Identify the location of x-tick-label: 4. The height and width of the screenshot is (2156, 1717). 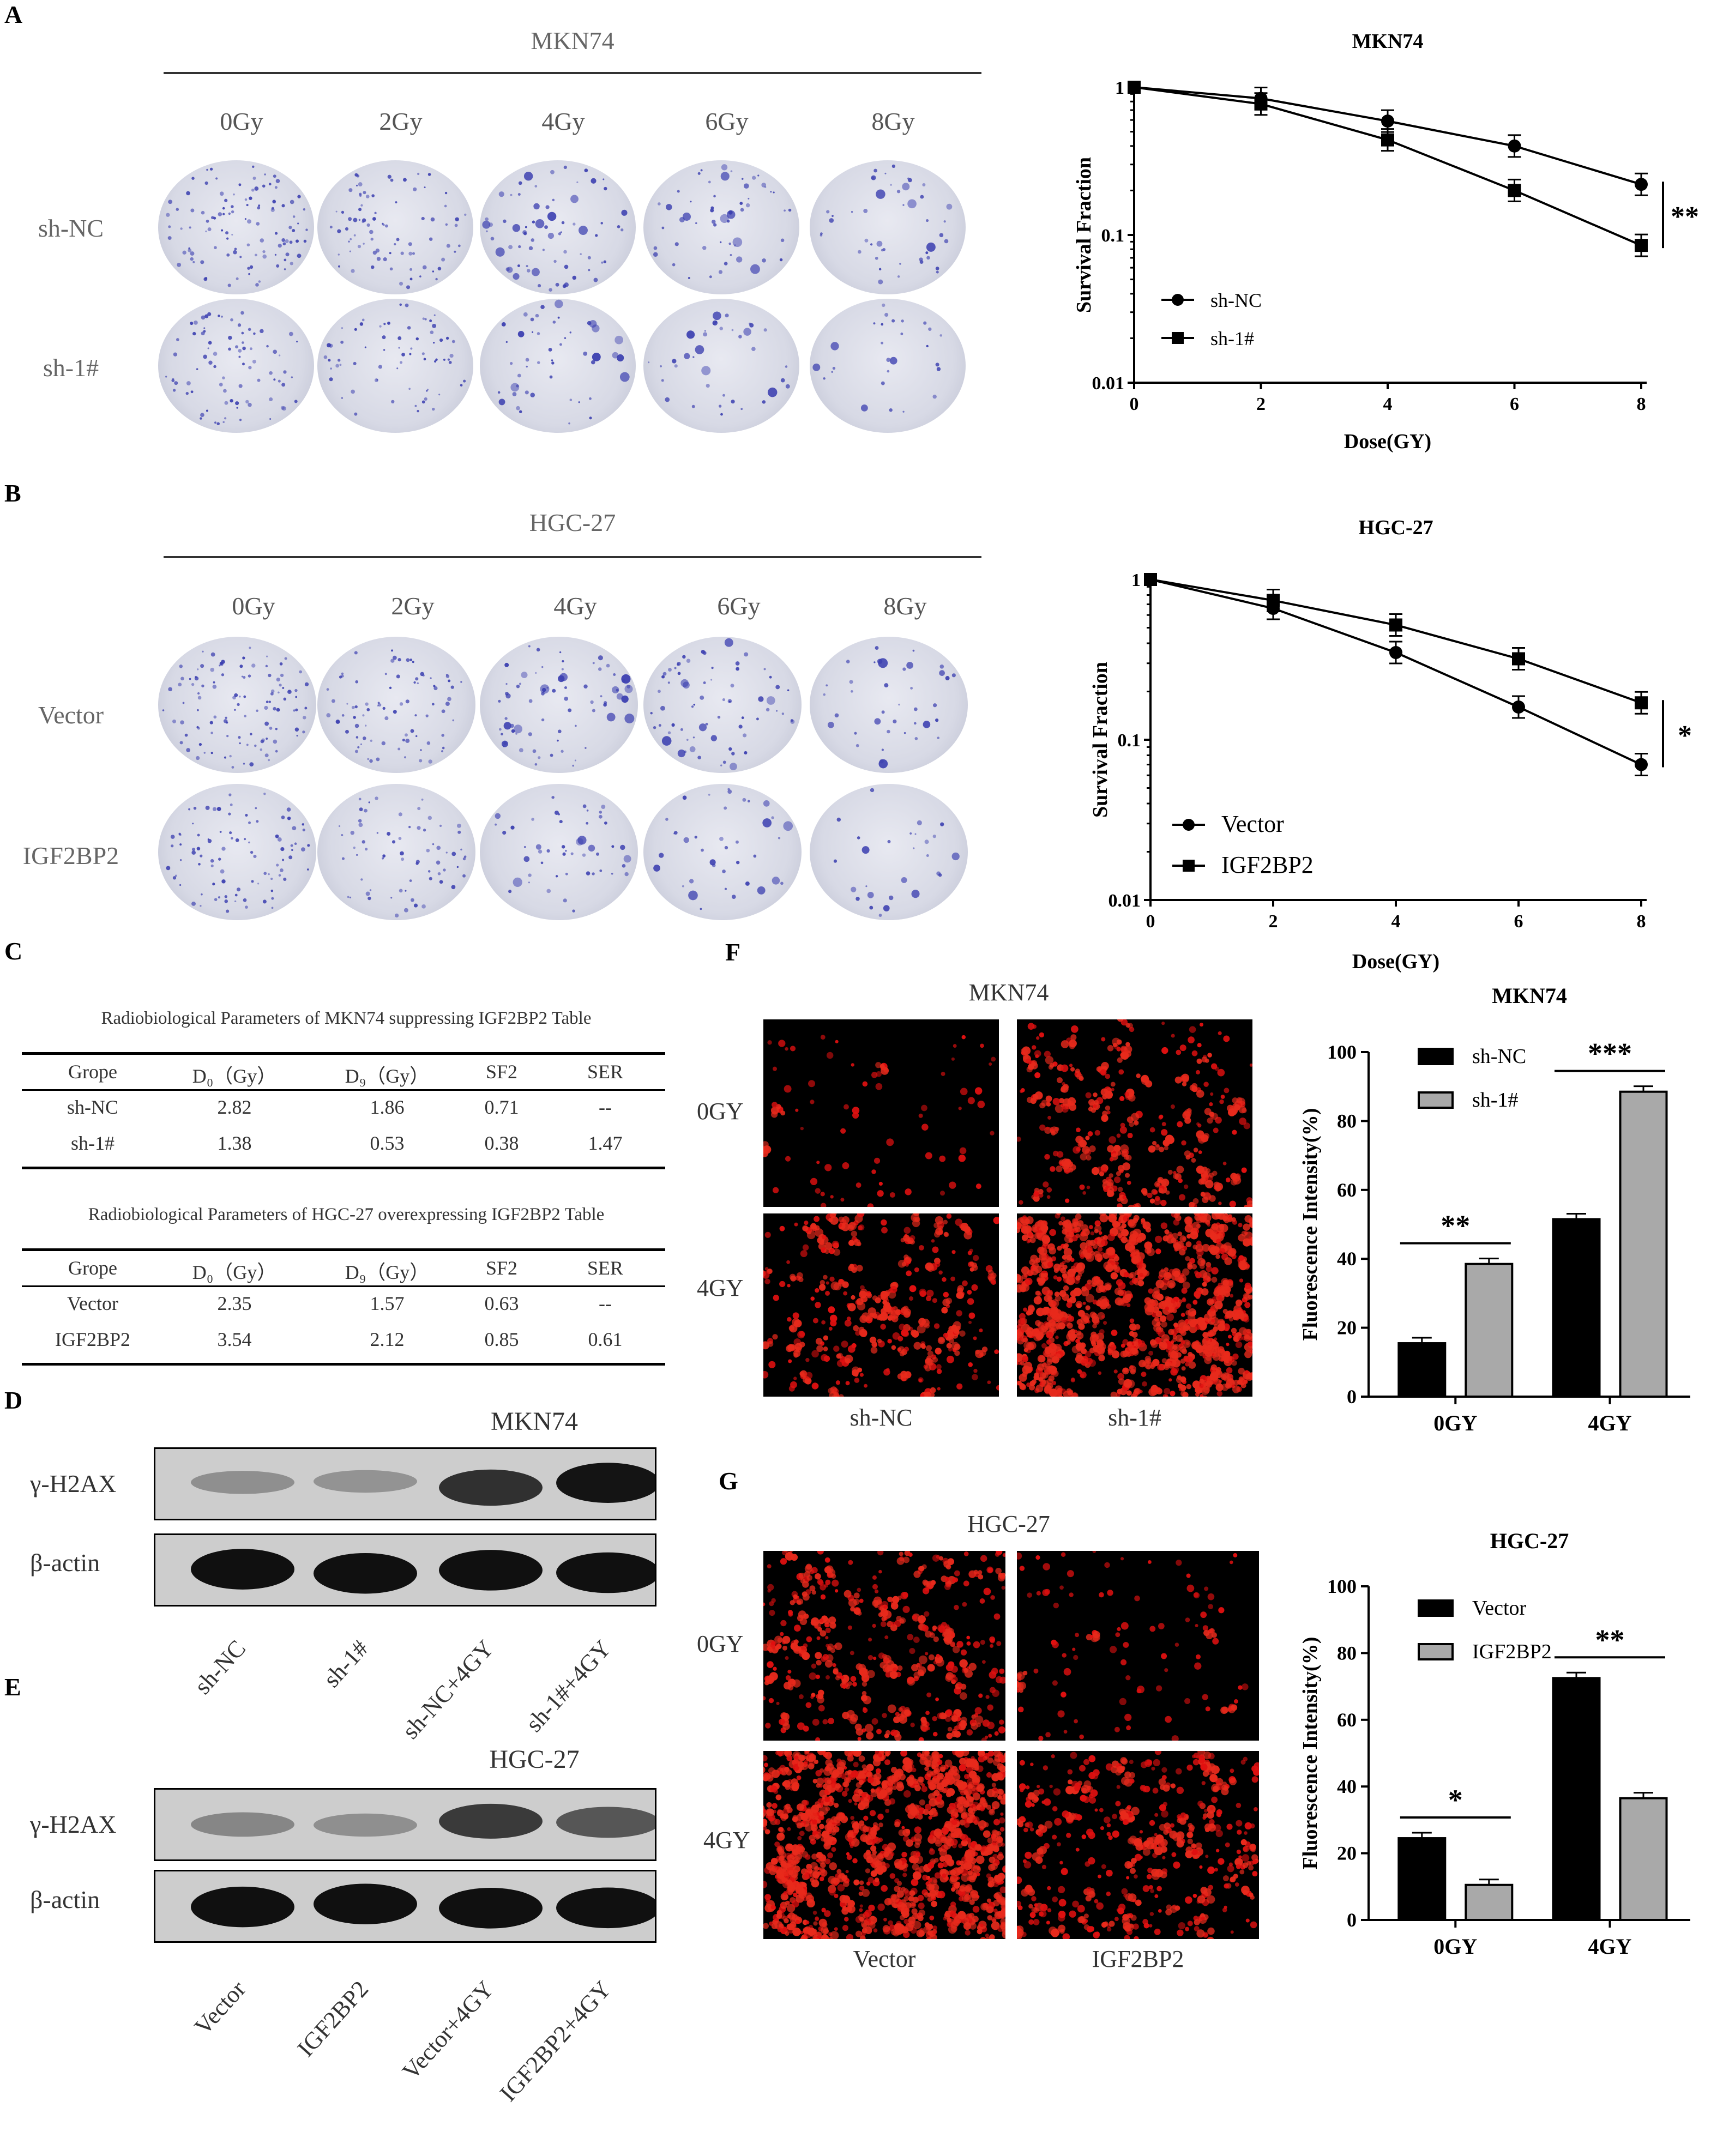
(1396, 922).